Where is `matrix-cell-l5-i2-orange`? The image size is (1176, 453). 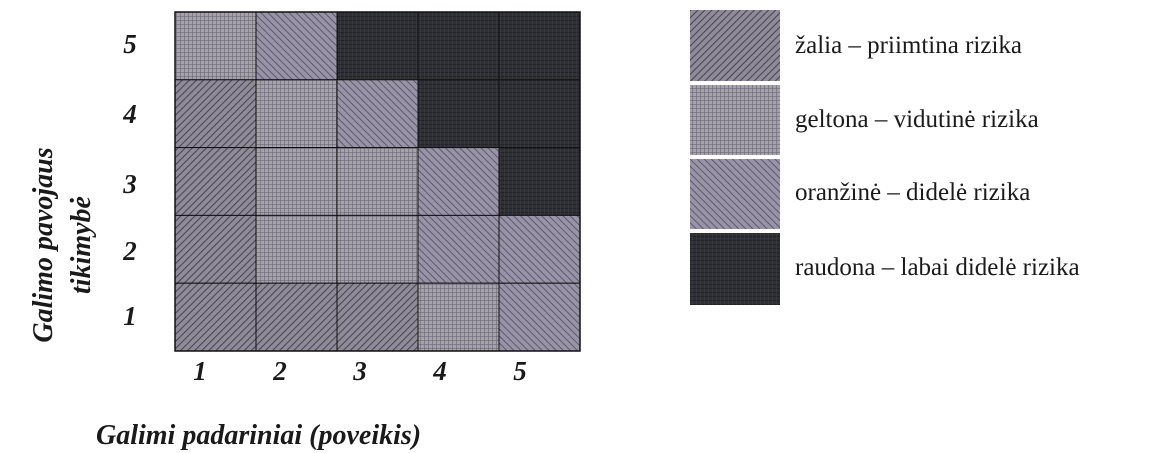
matrix-cell-l5-i2-orange is located at coordinates (296, 46).